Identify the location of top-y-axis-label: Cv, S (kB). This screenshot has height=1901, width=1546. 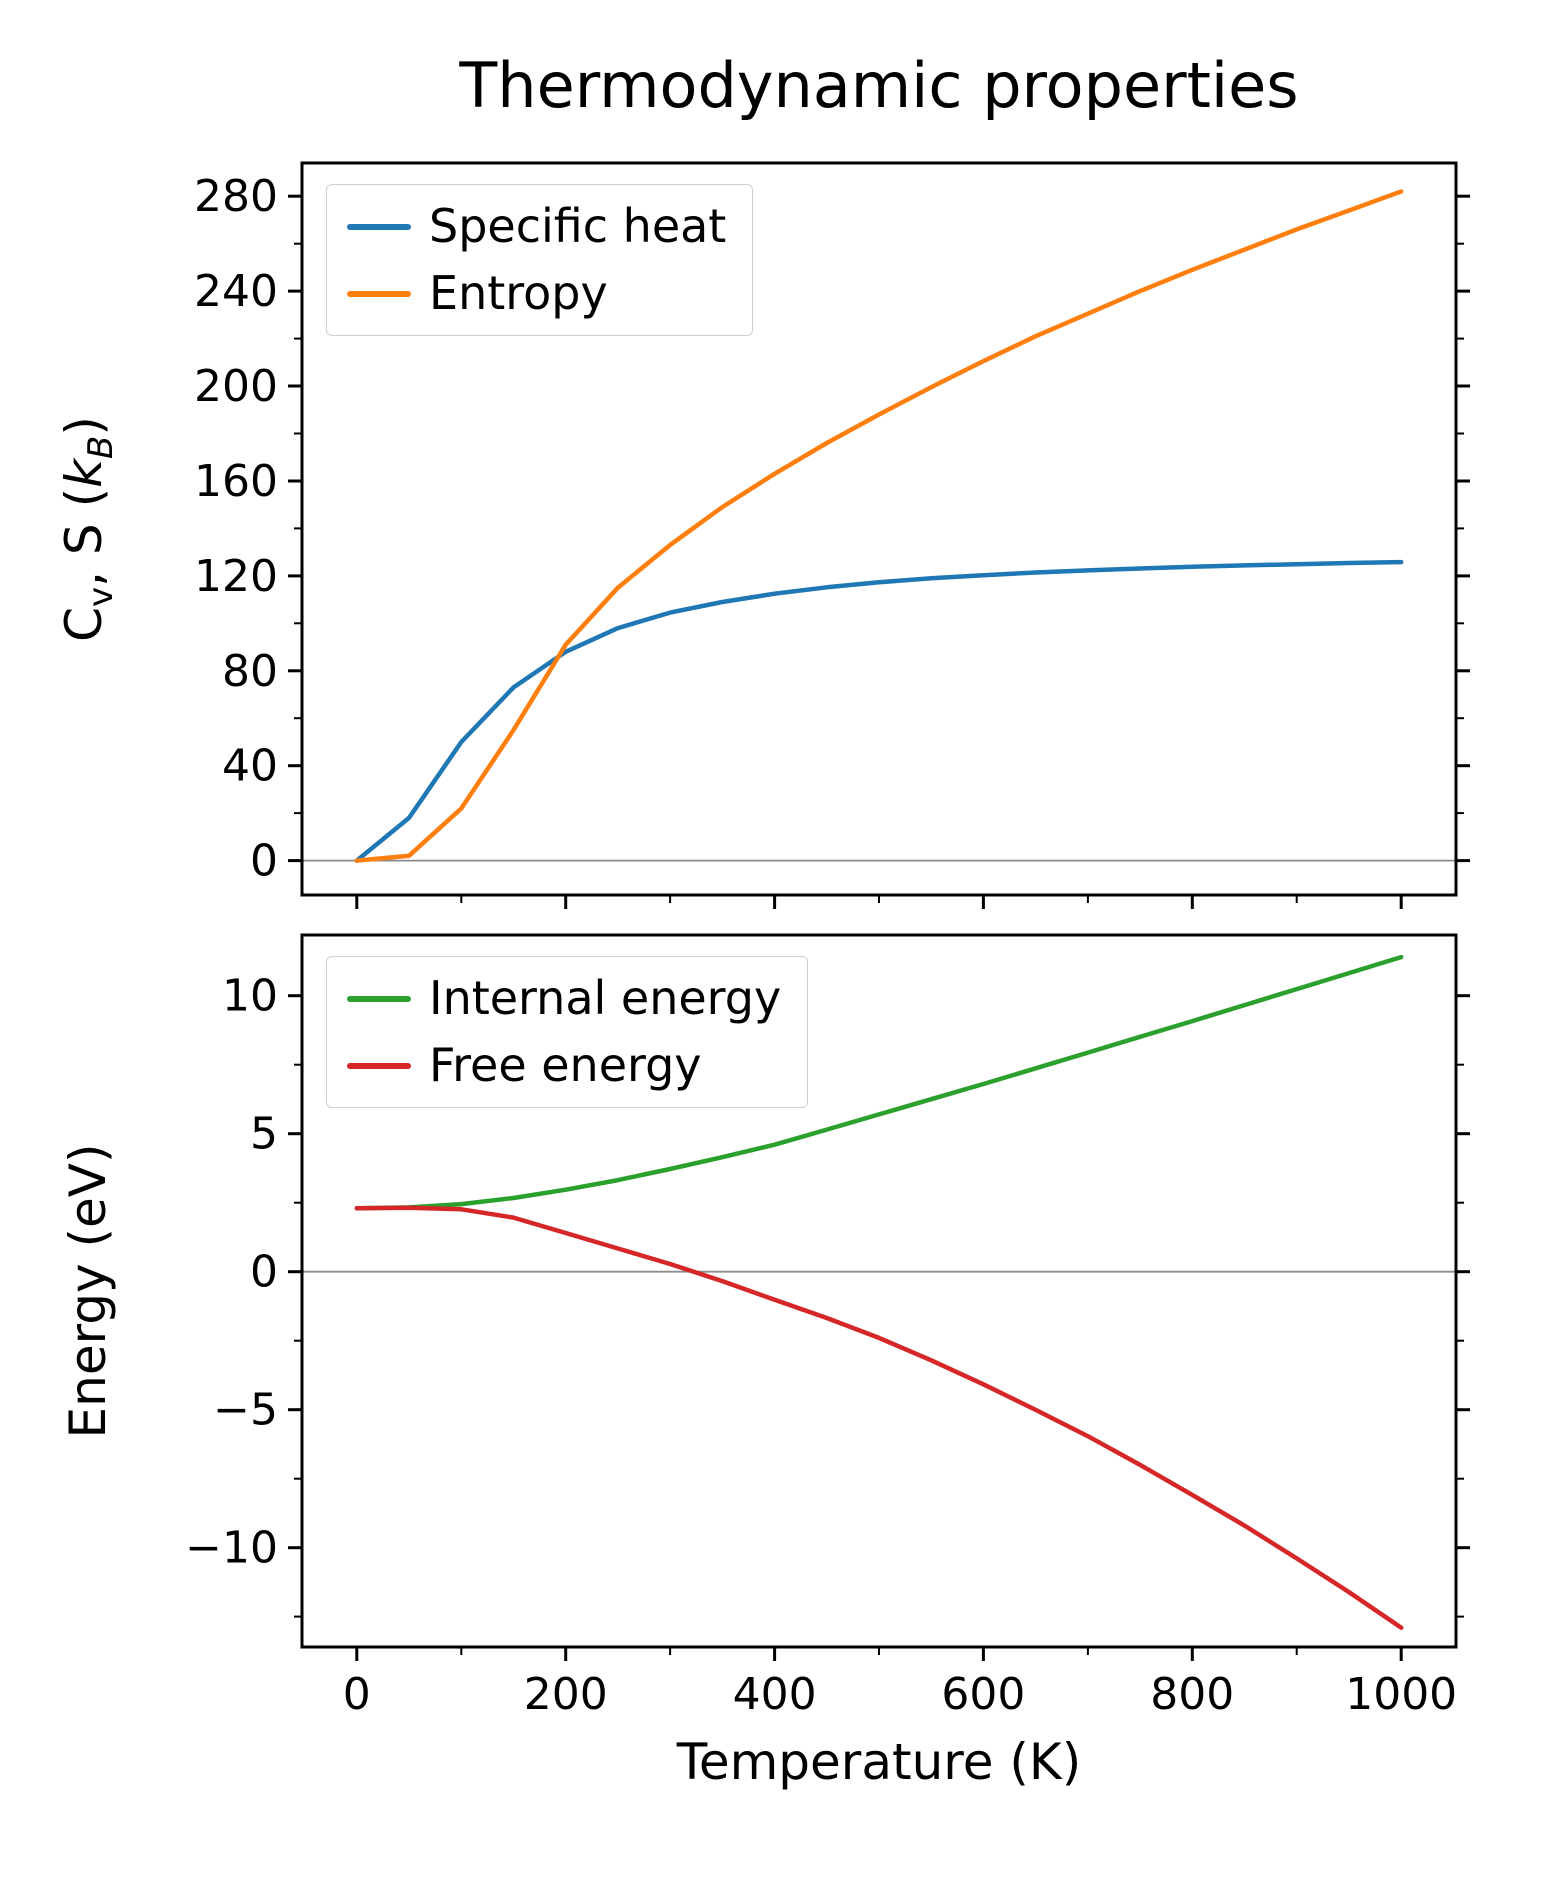
(88, 529).